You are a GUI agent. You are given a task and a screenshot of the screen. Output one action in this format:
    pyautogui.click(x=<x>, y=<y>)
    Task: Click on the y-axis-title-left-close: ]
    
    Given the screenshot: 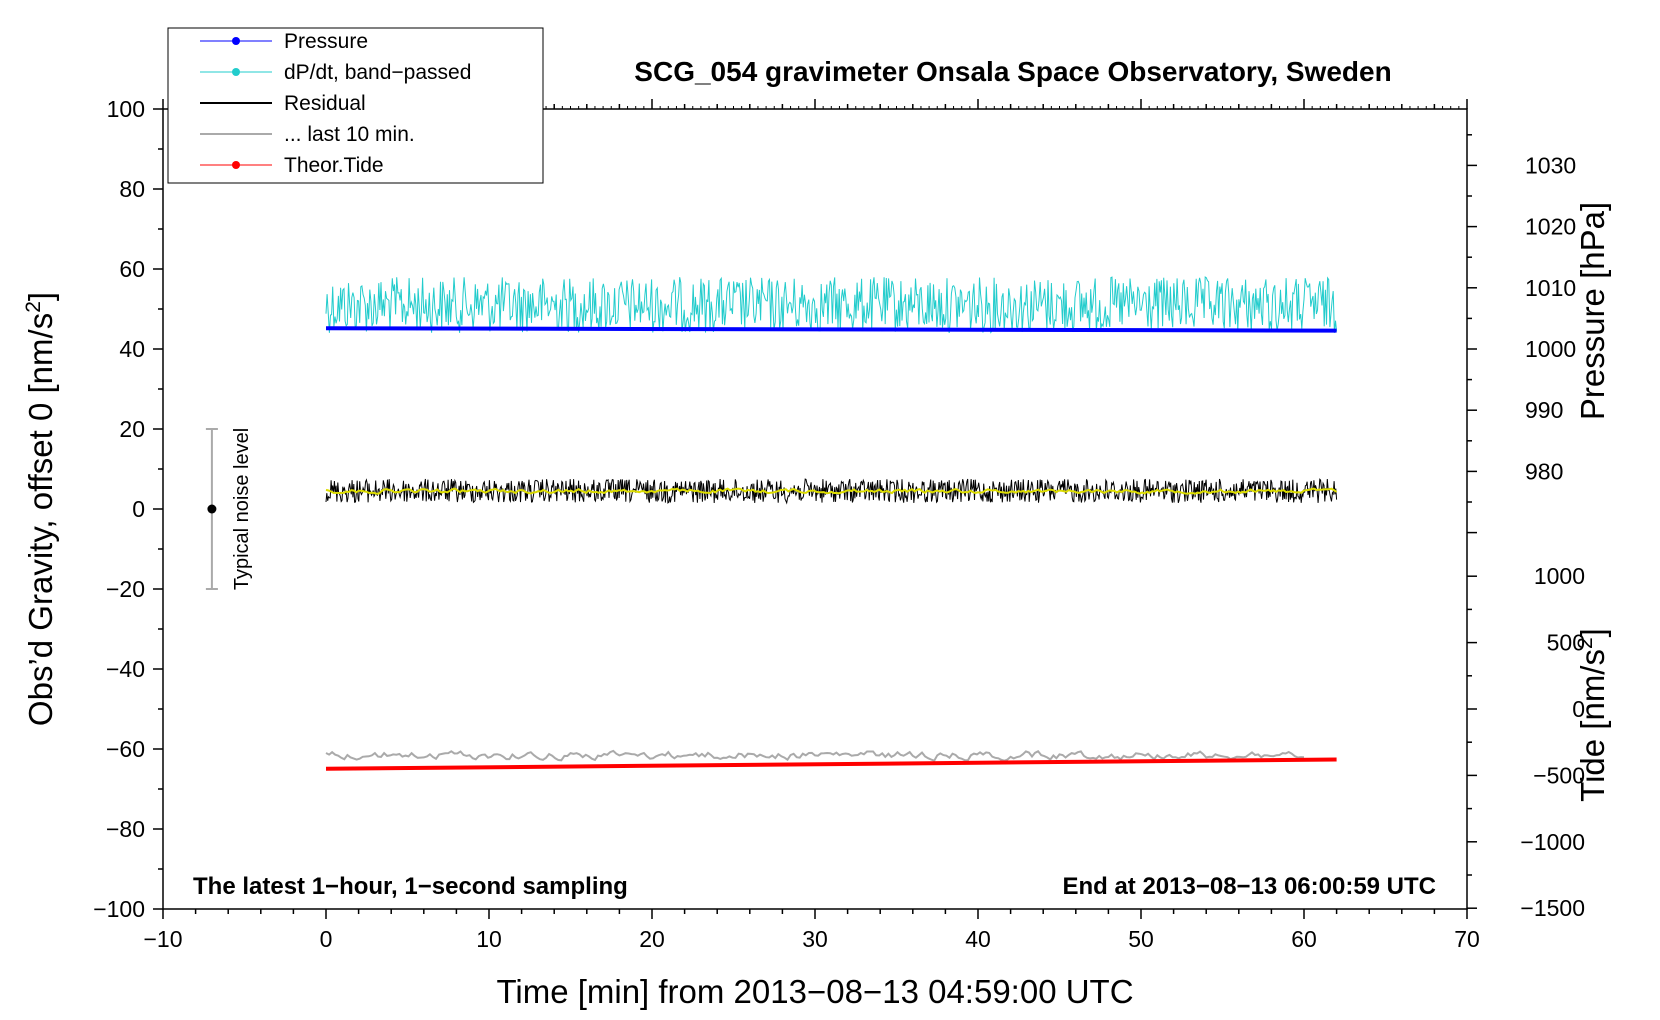 What is the action you would take?
    pyautogui.click(x=40, y=296)
    